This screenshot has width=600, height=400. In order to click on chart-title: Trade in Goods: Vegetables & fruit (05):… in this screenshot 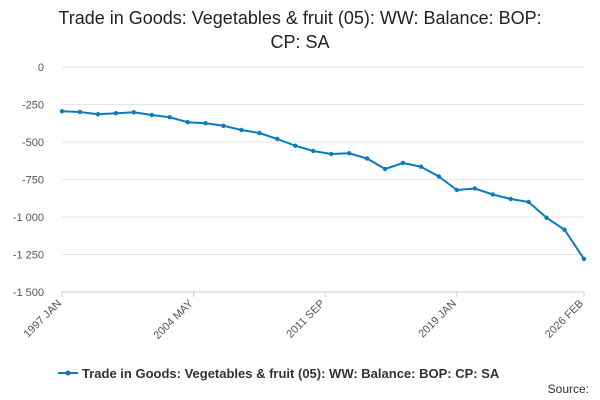, I will do `click(300, 30)`.